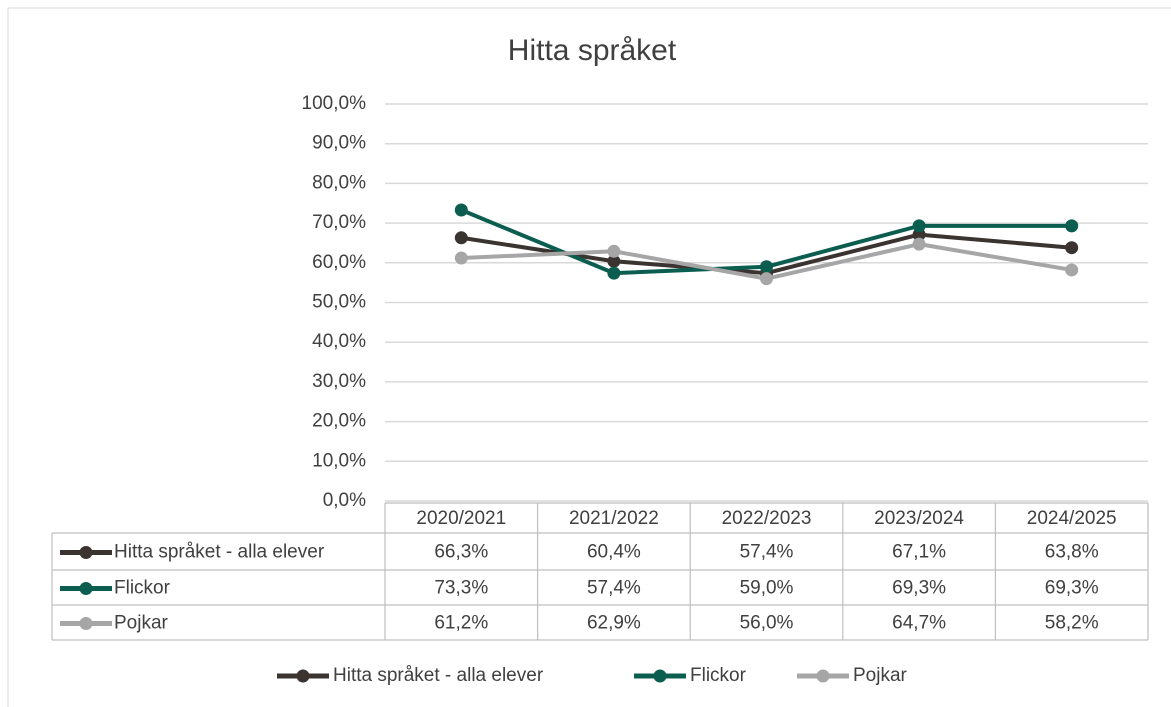 Image resolution: width=1171 pixels, height=707 pixels. What do you see at coordinates (1072, 552) in the screenshot?
I see `table-cell: 63,8%` at bounding box center [1072, 552].